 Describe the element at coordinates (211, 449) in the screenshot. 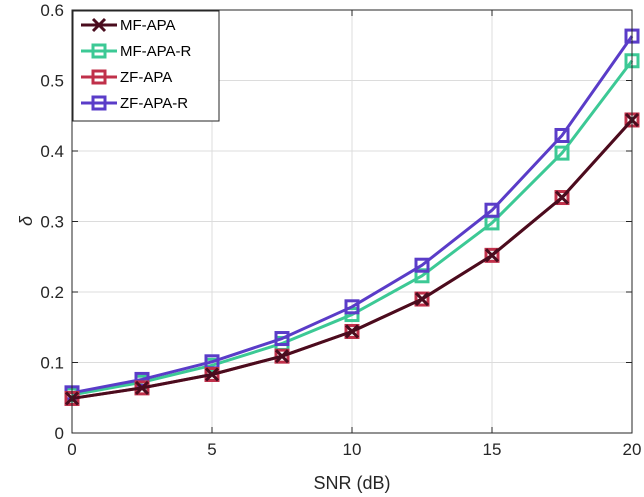

I see `x-tick-label: 5` at that location.